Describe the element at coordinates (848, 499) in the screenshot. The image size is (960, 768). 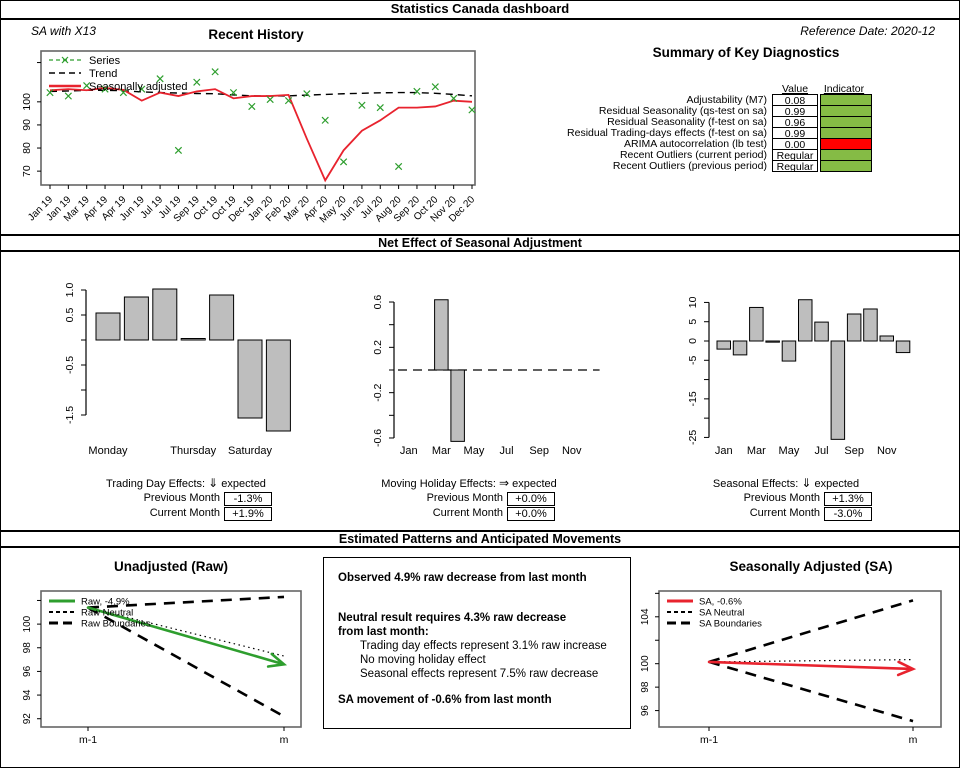
I see `previous-month-value: +1.3%` at that location.